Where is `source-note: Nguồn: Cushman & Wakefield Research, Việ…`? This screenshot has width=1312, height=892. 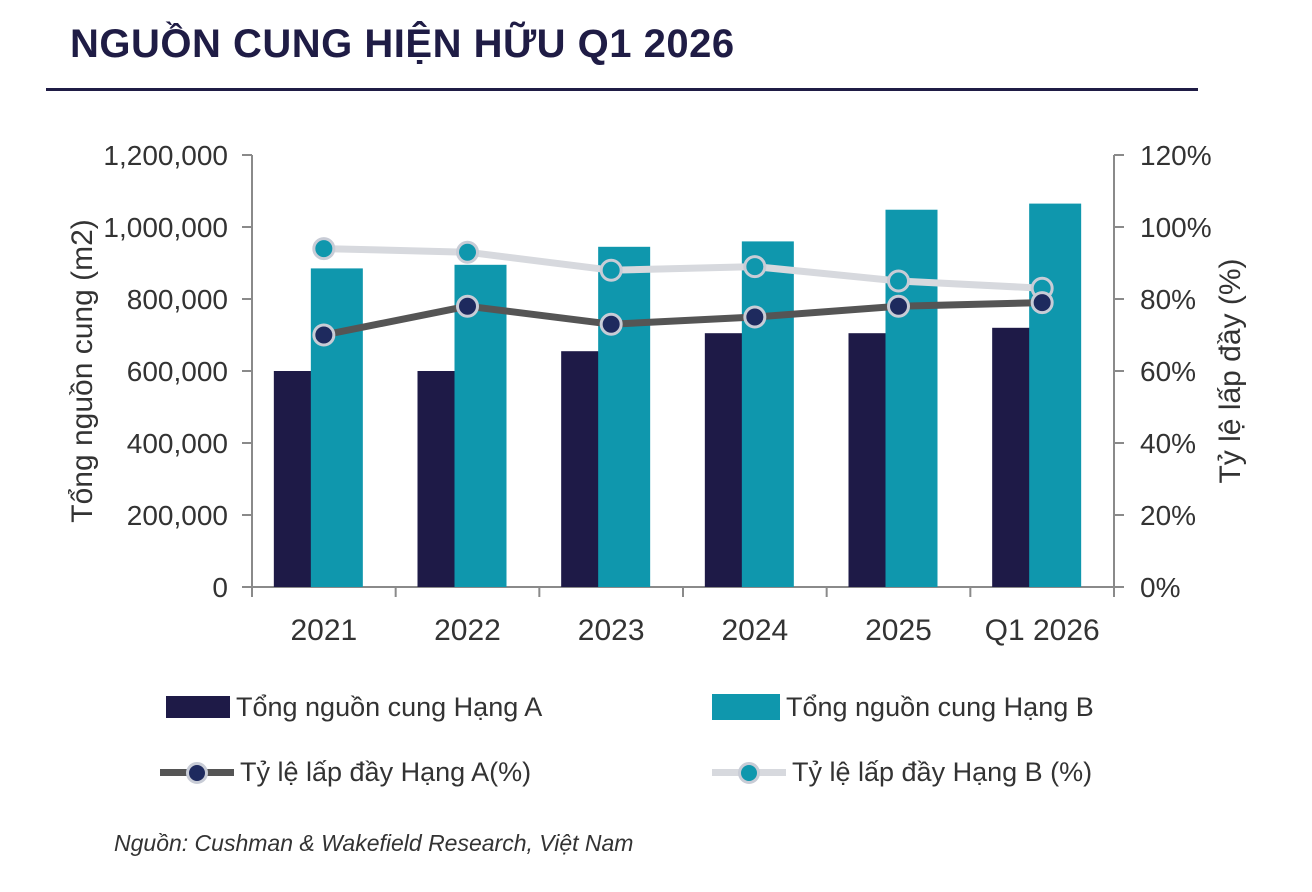
source-note: Nguồn: Cushman & Wakefield Research, Việ… is located at coordinates (374, 843).